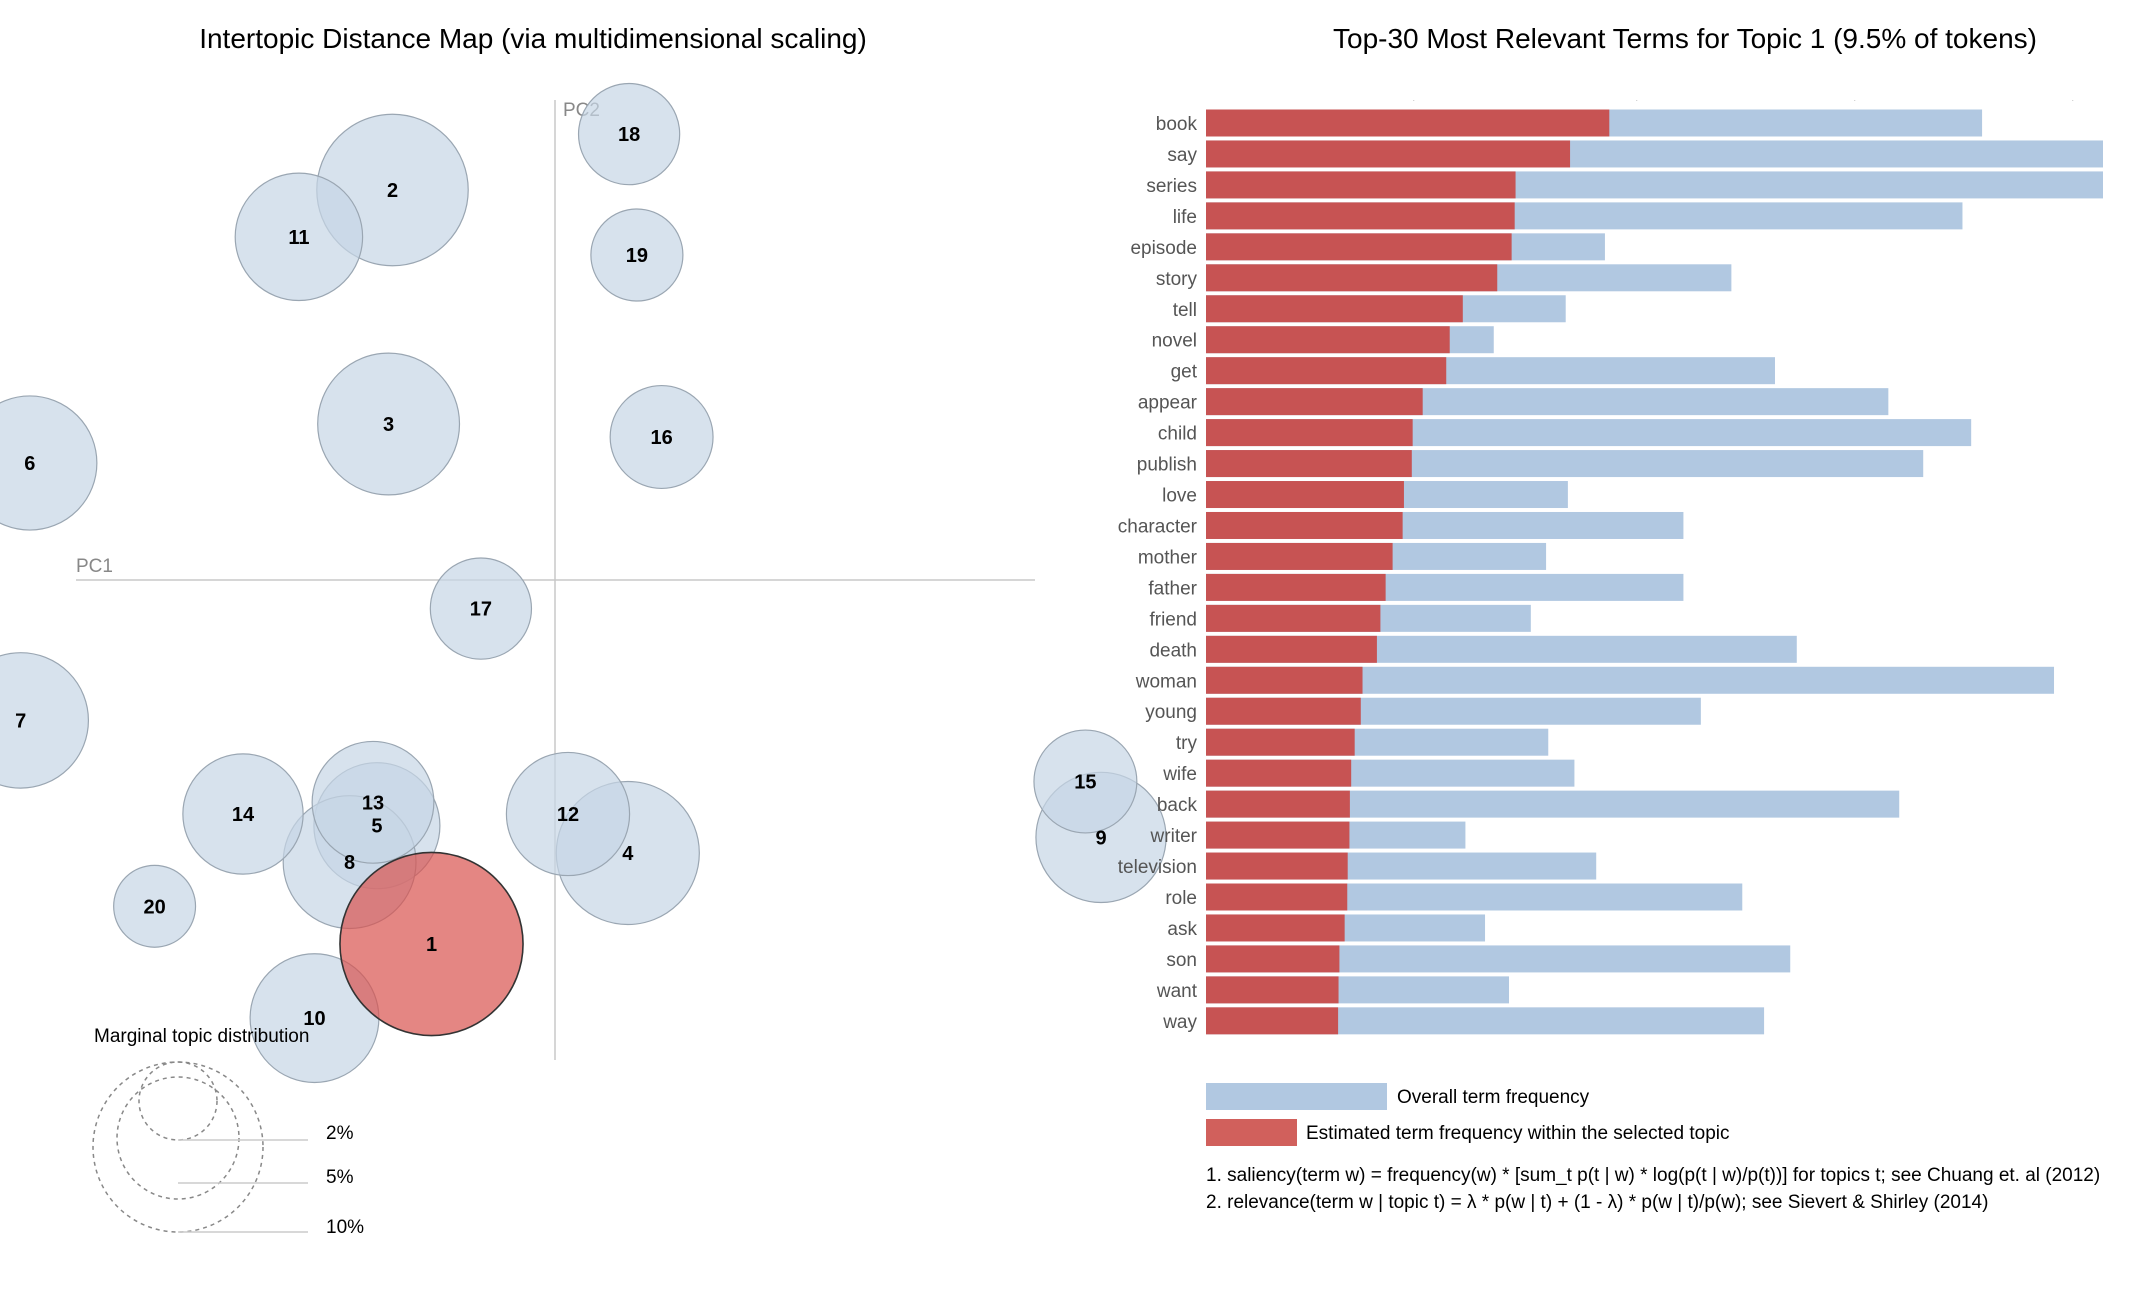 The height and width of the screenshot is (1314, 2145). What do you see at coordinates (349, 863) in the screenshot?
I see `topic-label-8: 8` at bounding box center [349, 863].